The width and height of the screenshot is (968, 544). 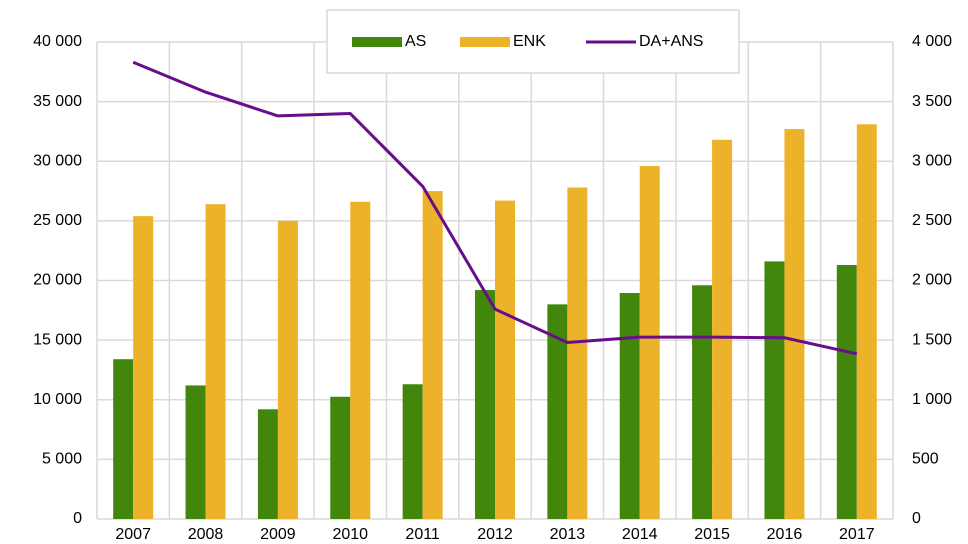 I want to click on x-tick-label: 2013, so click(x=568, y=534).